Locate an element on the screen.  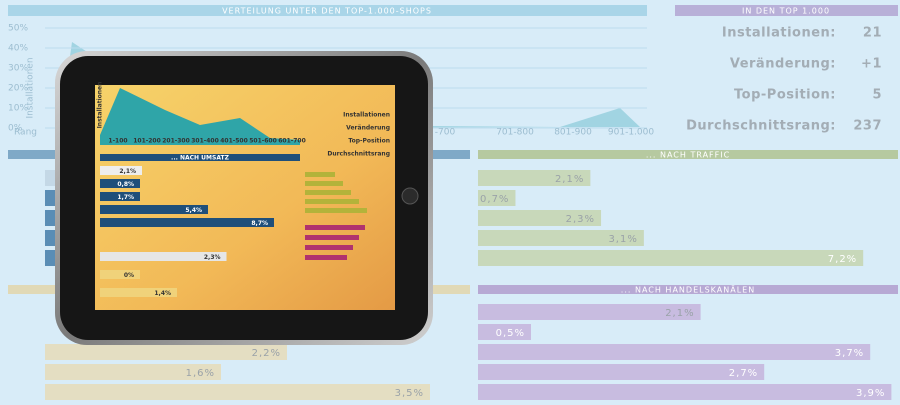
x-tick-label: 701-800 is located at coordinates (515, 133).